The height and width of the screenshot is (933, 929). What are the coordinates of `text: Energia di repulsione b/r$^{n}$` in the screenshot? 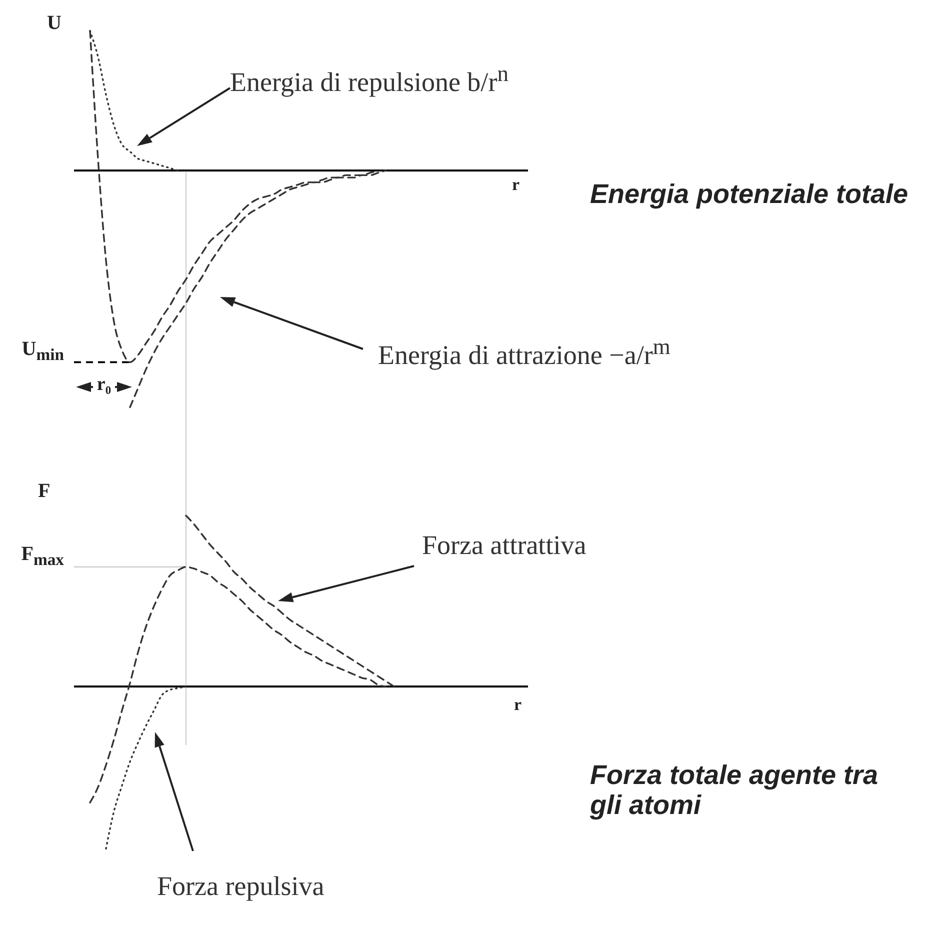 It's located at (369, 78).